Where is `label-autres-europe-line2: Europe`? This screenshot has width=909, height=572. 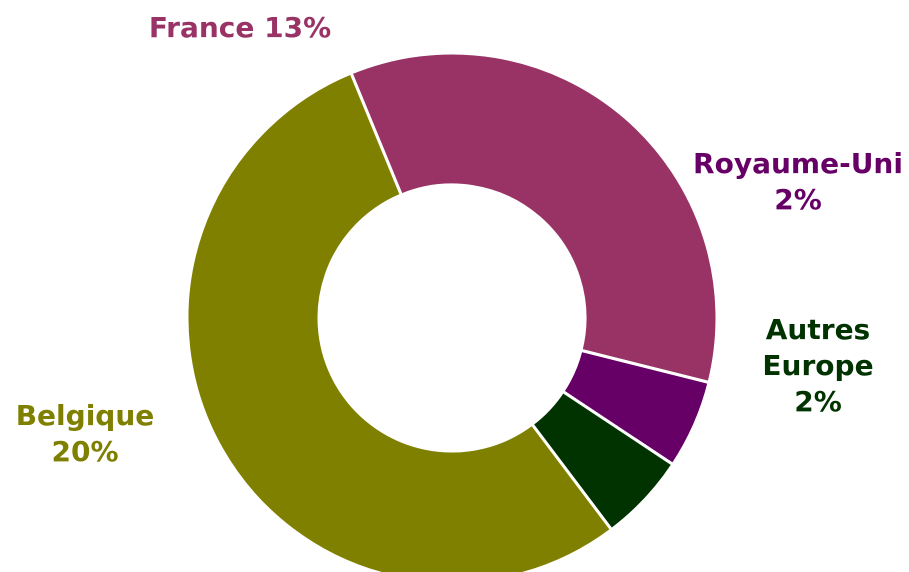 label-autres-europe-line2: Europe is located at coordinates (818, 365).